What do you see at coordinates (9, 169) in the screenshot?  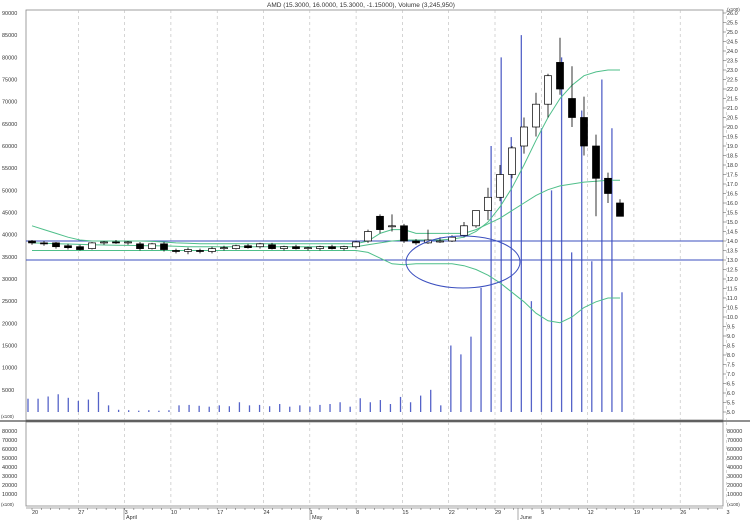 I see `volume-tick-label: 55000` at bounding box center [9, 169].